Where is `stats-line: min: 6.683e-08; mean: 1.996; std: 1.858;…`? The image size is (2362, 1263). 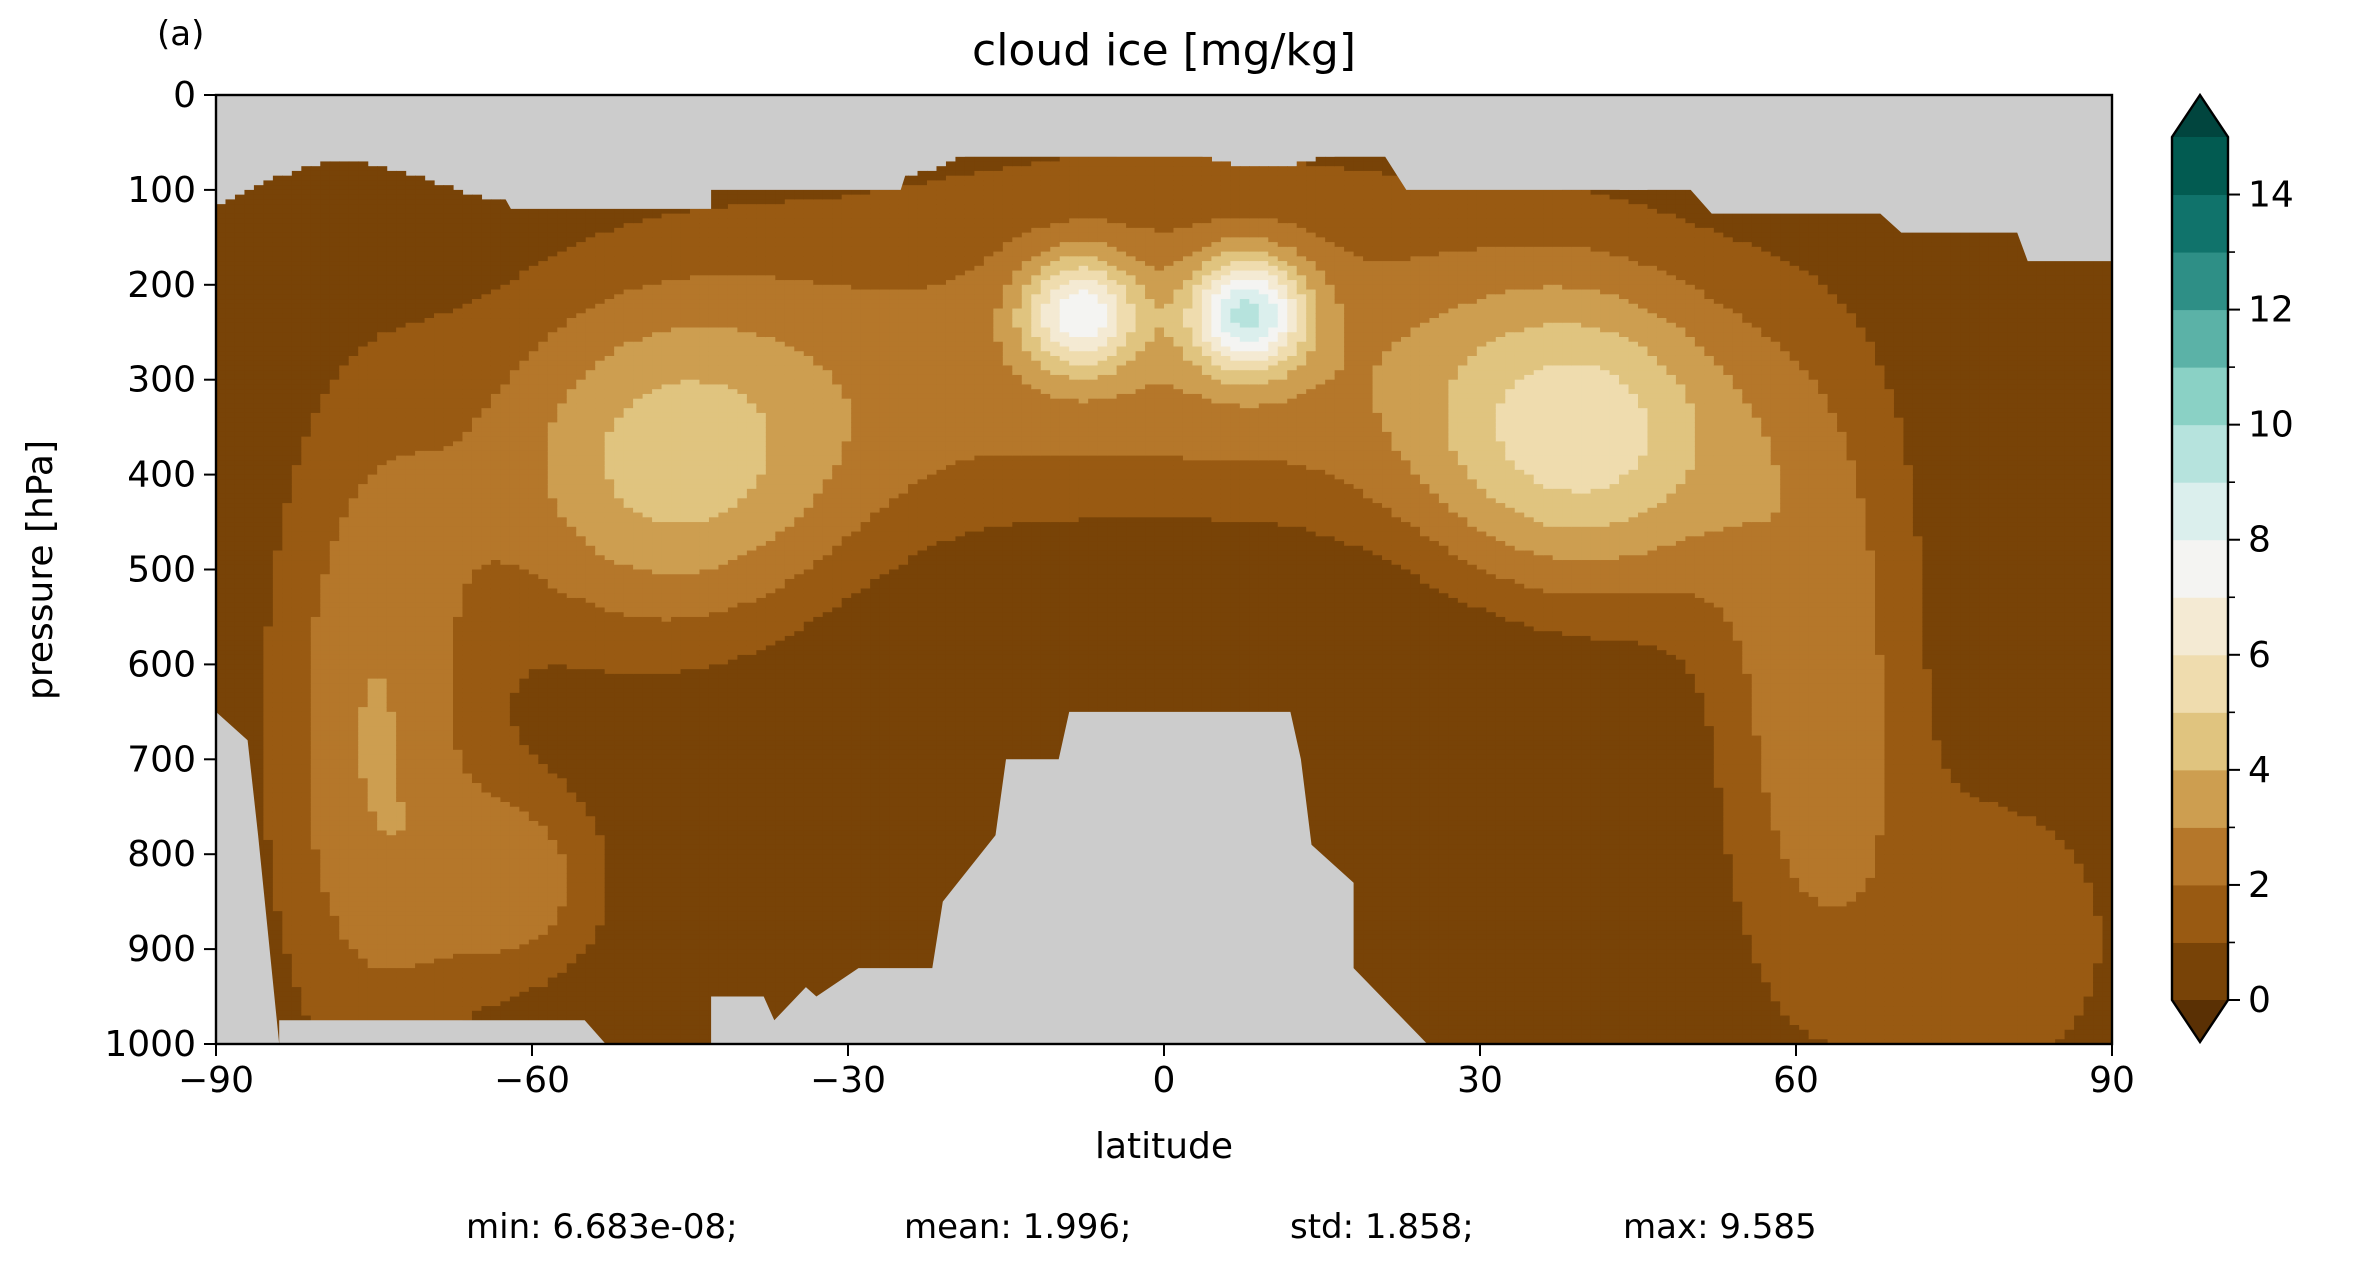 stats-line: min: 6.683e-08; mean: 1.996; std: 1.858;… is located at coordinates (1141, 1227).